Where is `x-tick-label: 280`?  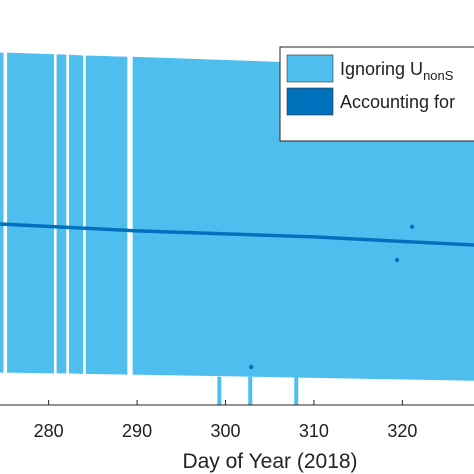
x-tick-label: 280 is located at coordinates (49, 431).